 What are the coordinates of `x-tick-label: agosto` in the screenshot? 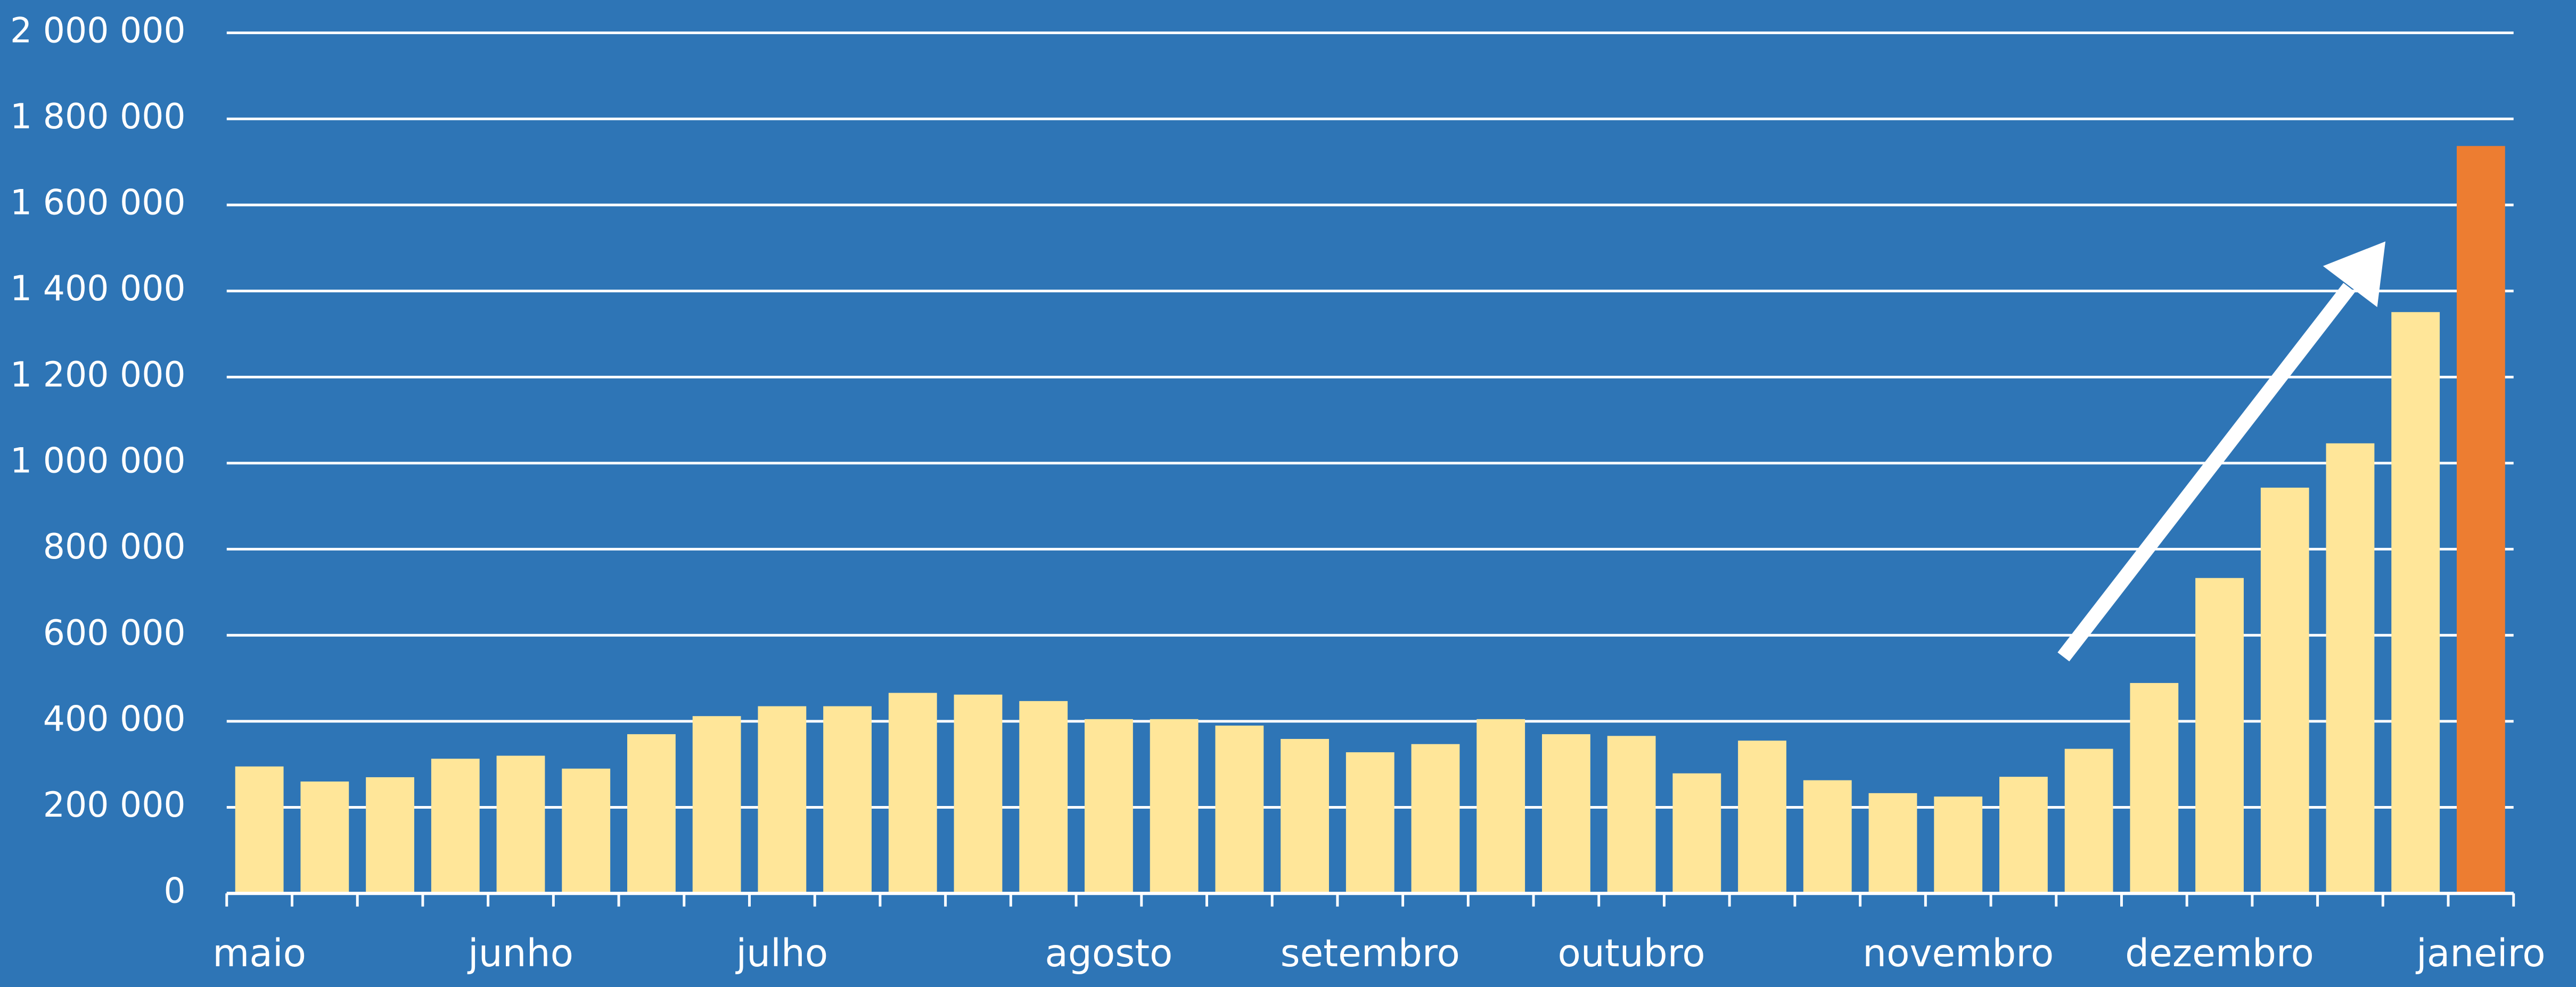 It's located at (1108, 953).